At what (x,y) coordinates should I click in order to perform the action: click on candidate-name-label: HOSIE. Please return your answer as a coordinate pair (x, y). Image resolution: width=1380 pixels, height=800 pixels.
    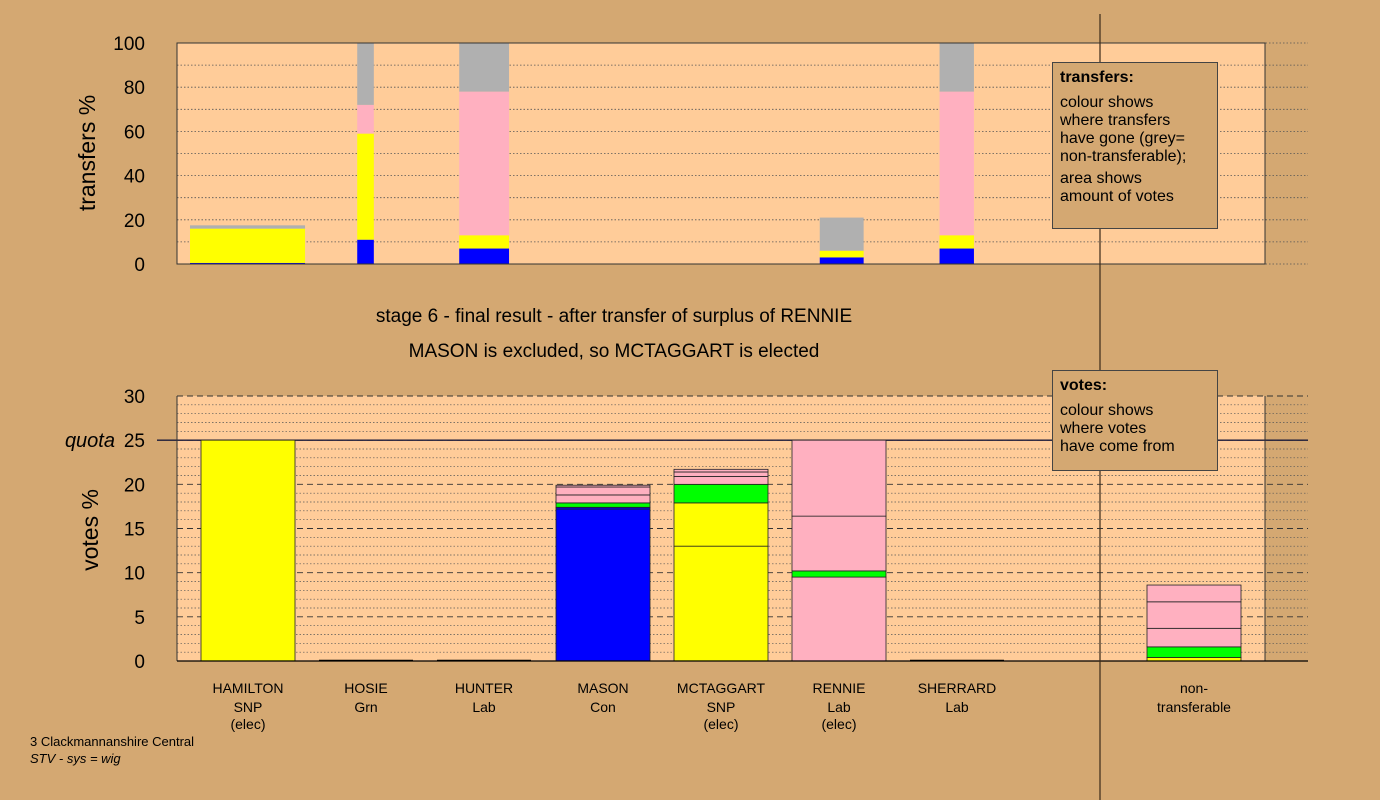
    Looking at the image, I should click on (366, 688).